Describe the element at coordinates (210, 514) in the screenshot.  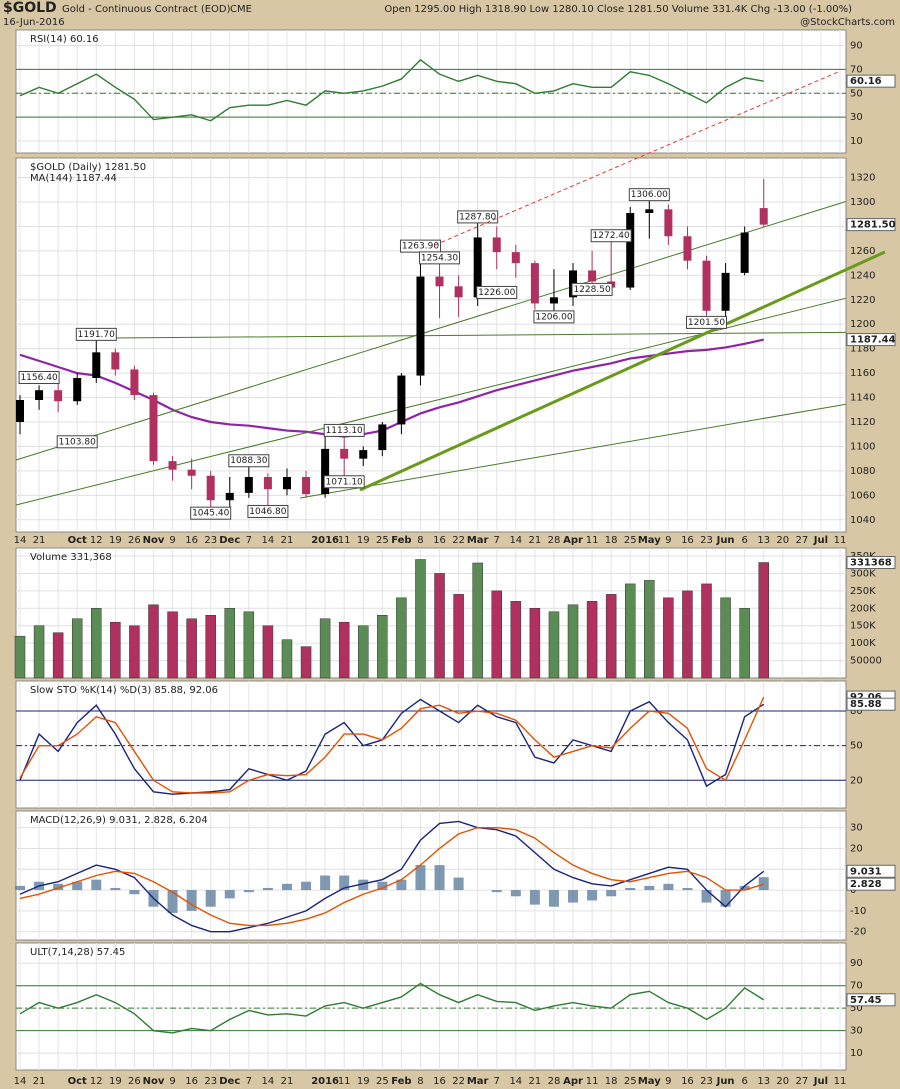
I see `annotation-label: 1045.40` at that location.